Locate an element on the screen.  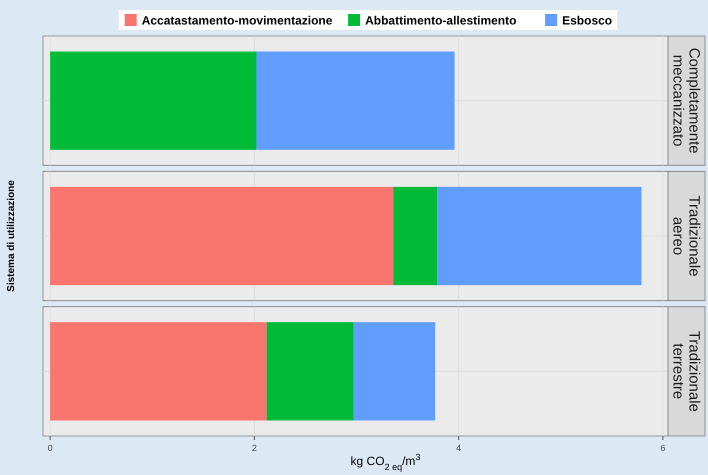
x-tick-label: 2 is located at coordinates (254, 448).